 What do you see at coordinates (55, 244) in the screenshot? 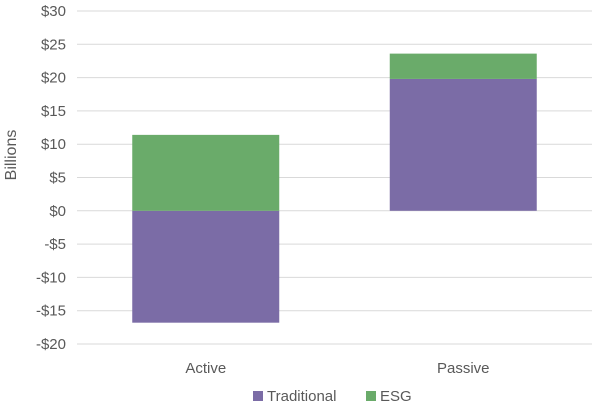
I see `y-tick-label: -$5` at bounding box center [55, 244].